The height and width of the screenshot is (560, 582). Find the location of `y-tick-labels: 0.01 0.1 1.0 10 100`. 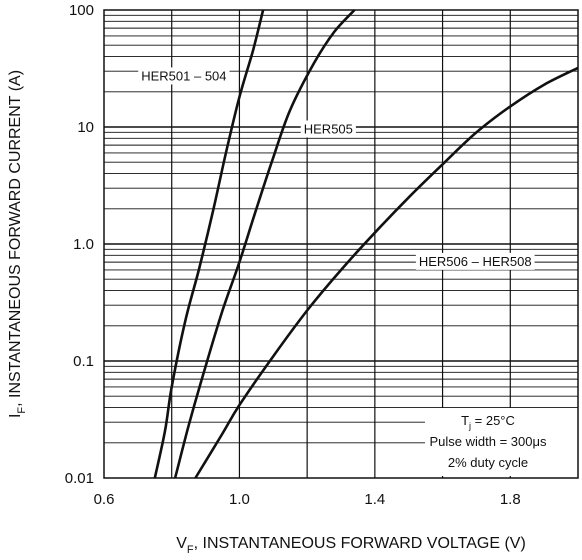

y-tick-labels: 0.01 0.1 1.0 10 100 is located at coordinates (79, 244).